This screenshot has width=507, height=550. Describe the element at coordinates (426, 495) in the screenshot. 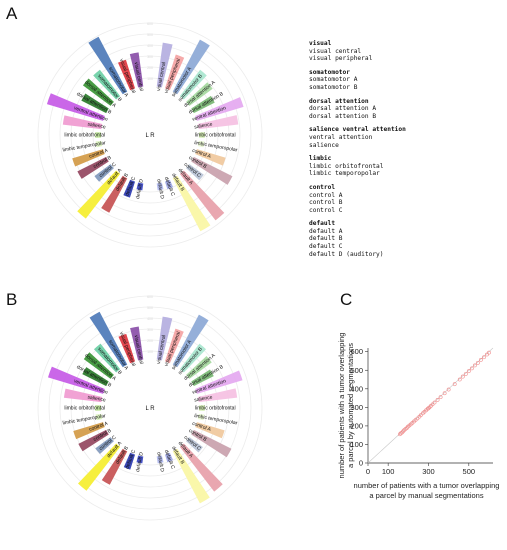

I see `x-axis-label-line2: a parcel by manual segmentations` at that location.